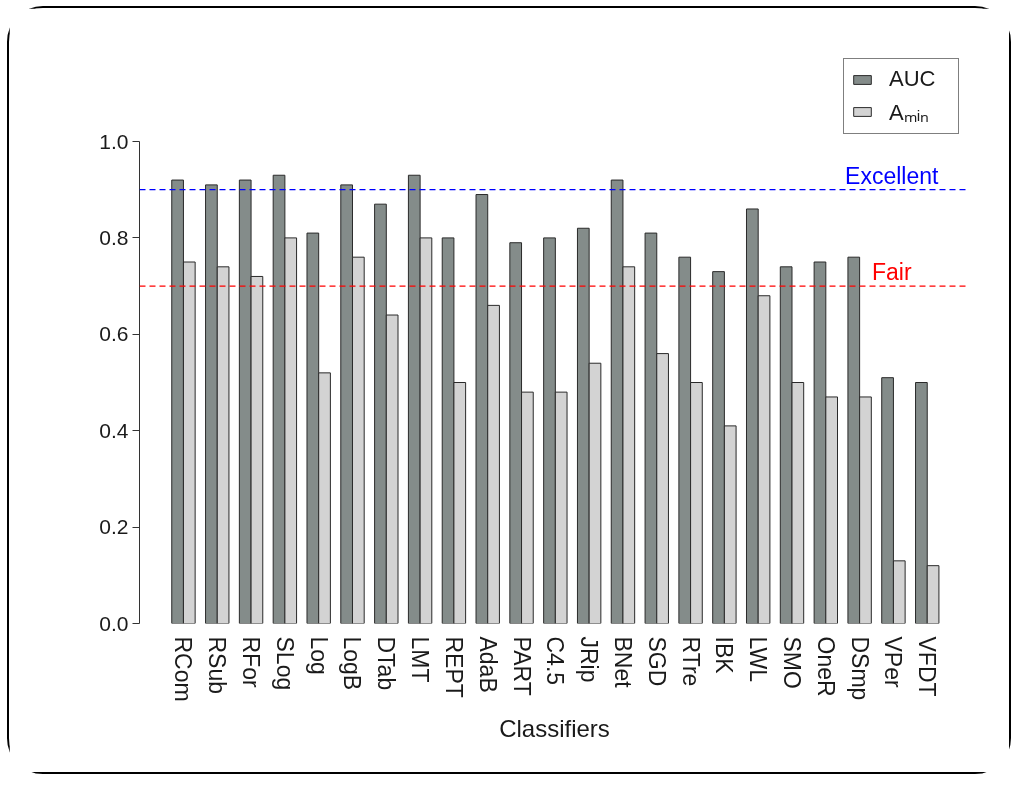 The height and width of the screenshot is (786, 1024). Describe the element at coordinates (521, 666) in the screenshot. I see `x-tick-label: PART` at that location.